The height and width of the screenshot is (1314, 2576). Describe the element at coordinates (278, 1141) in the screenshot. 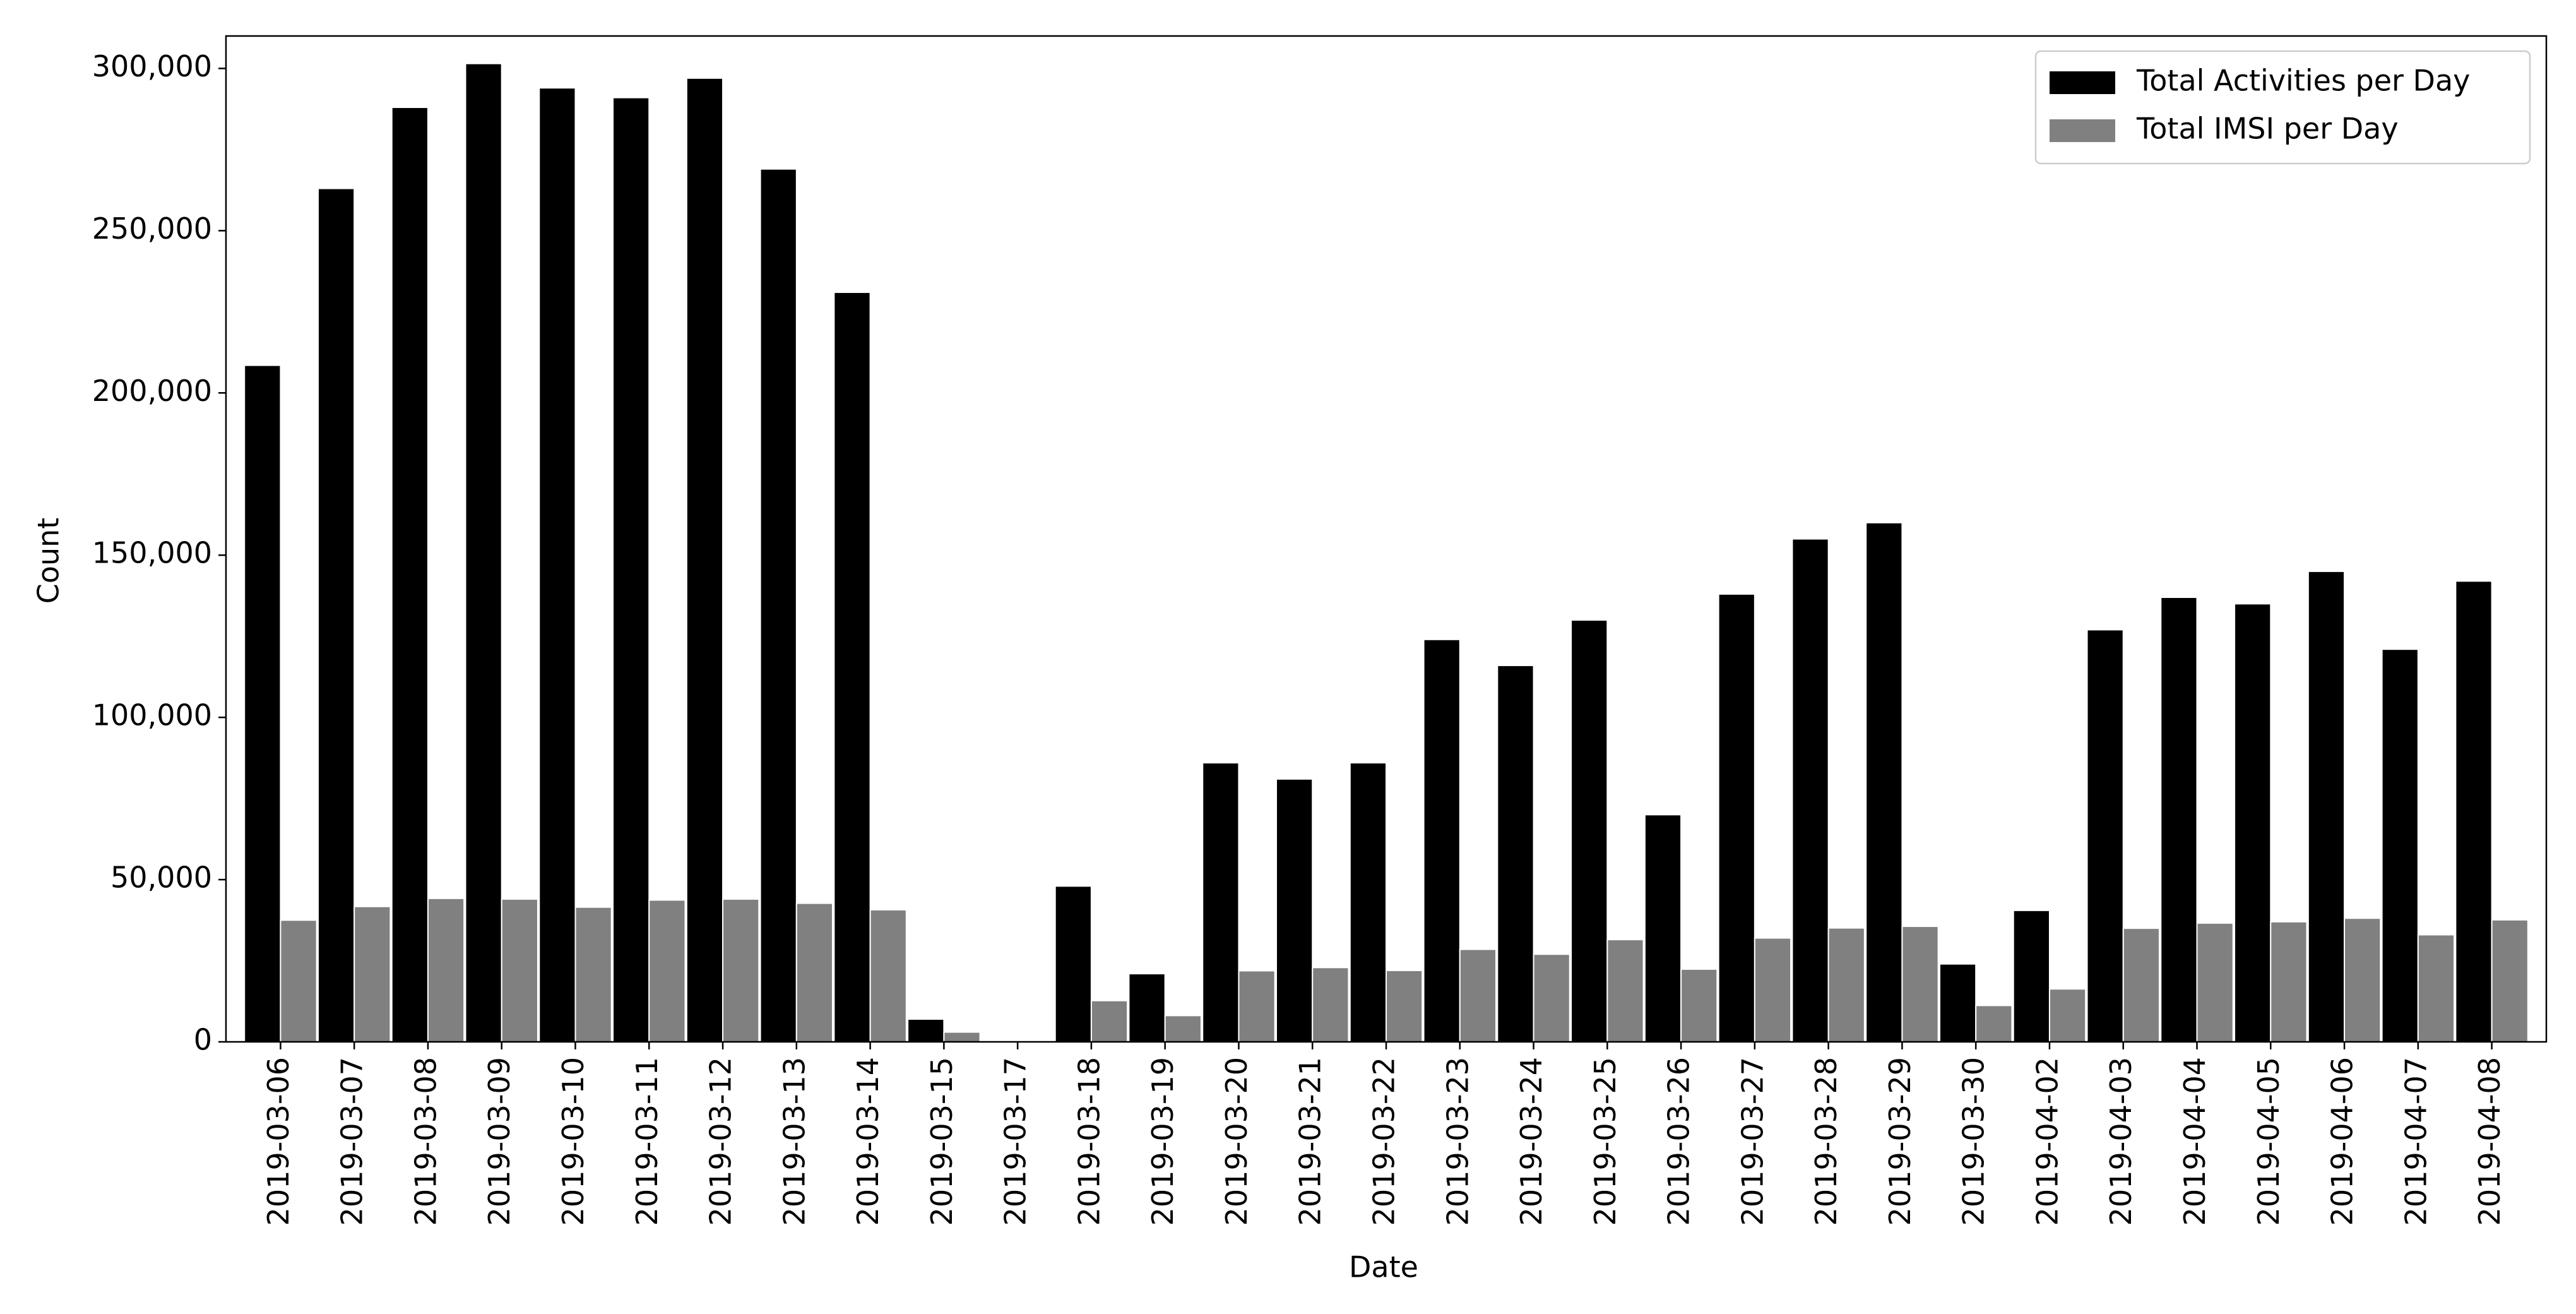

I see `x-tick-label: 2019-03-06` at that location.